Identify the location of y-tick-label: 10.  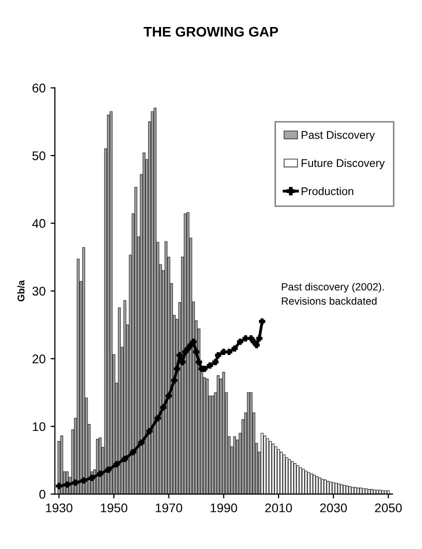
(39, 427).